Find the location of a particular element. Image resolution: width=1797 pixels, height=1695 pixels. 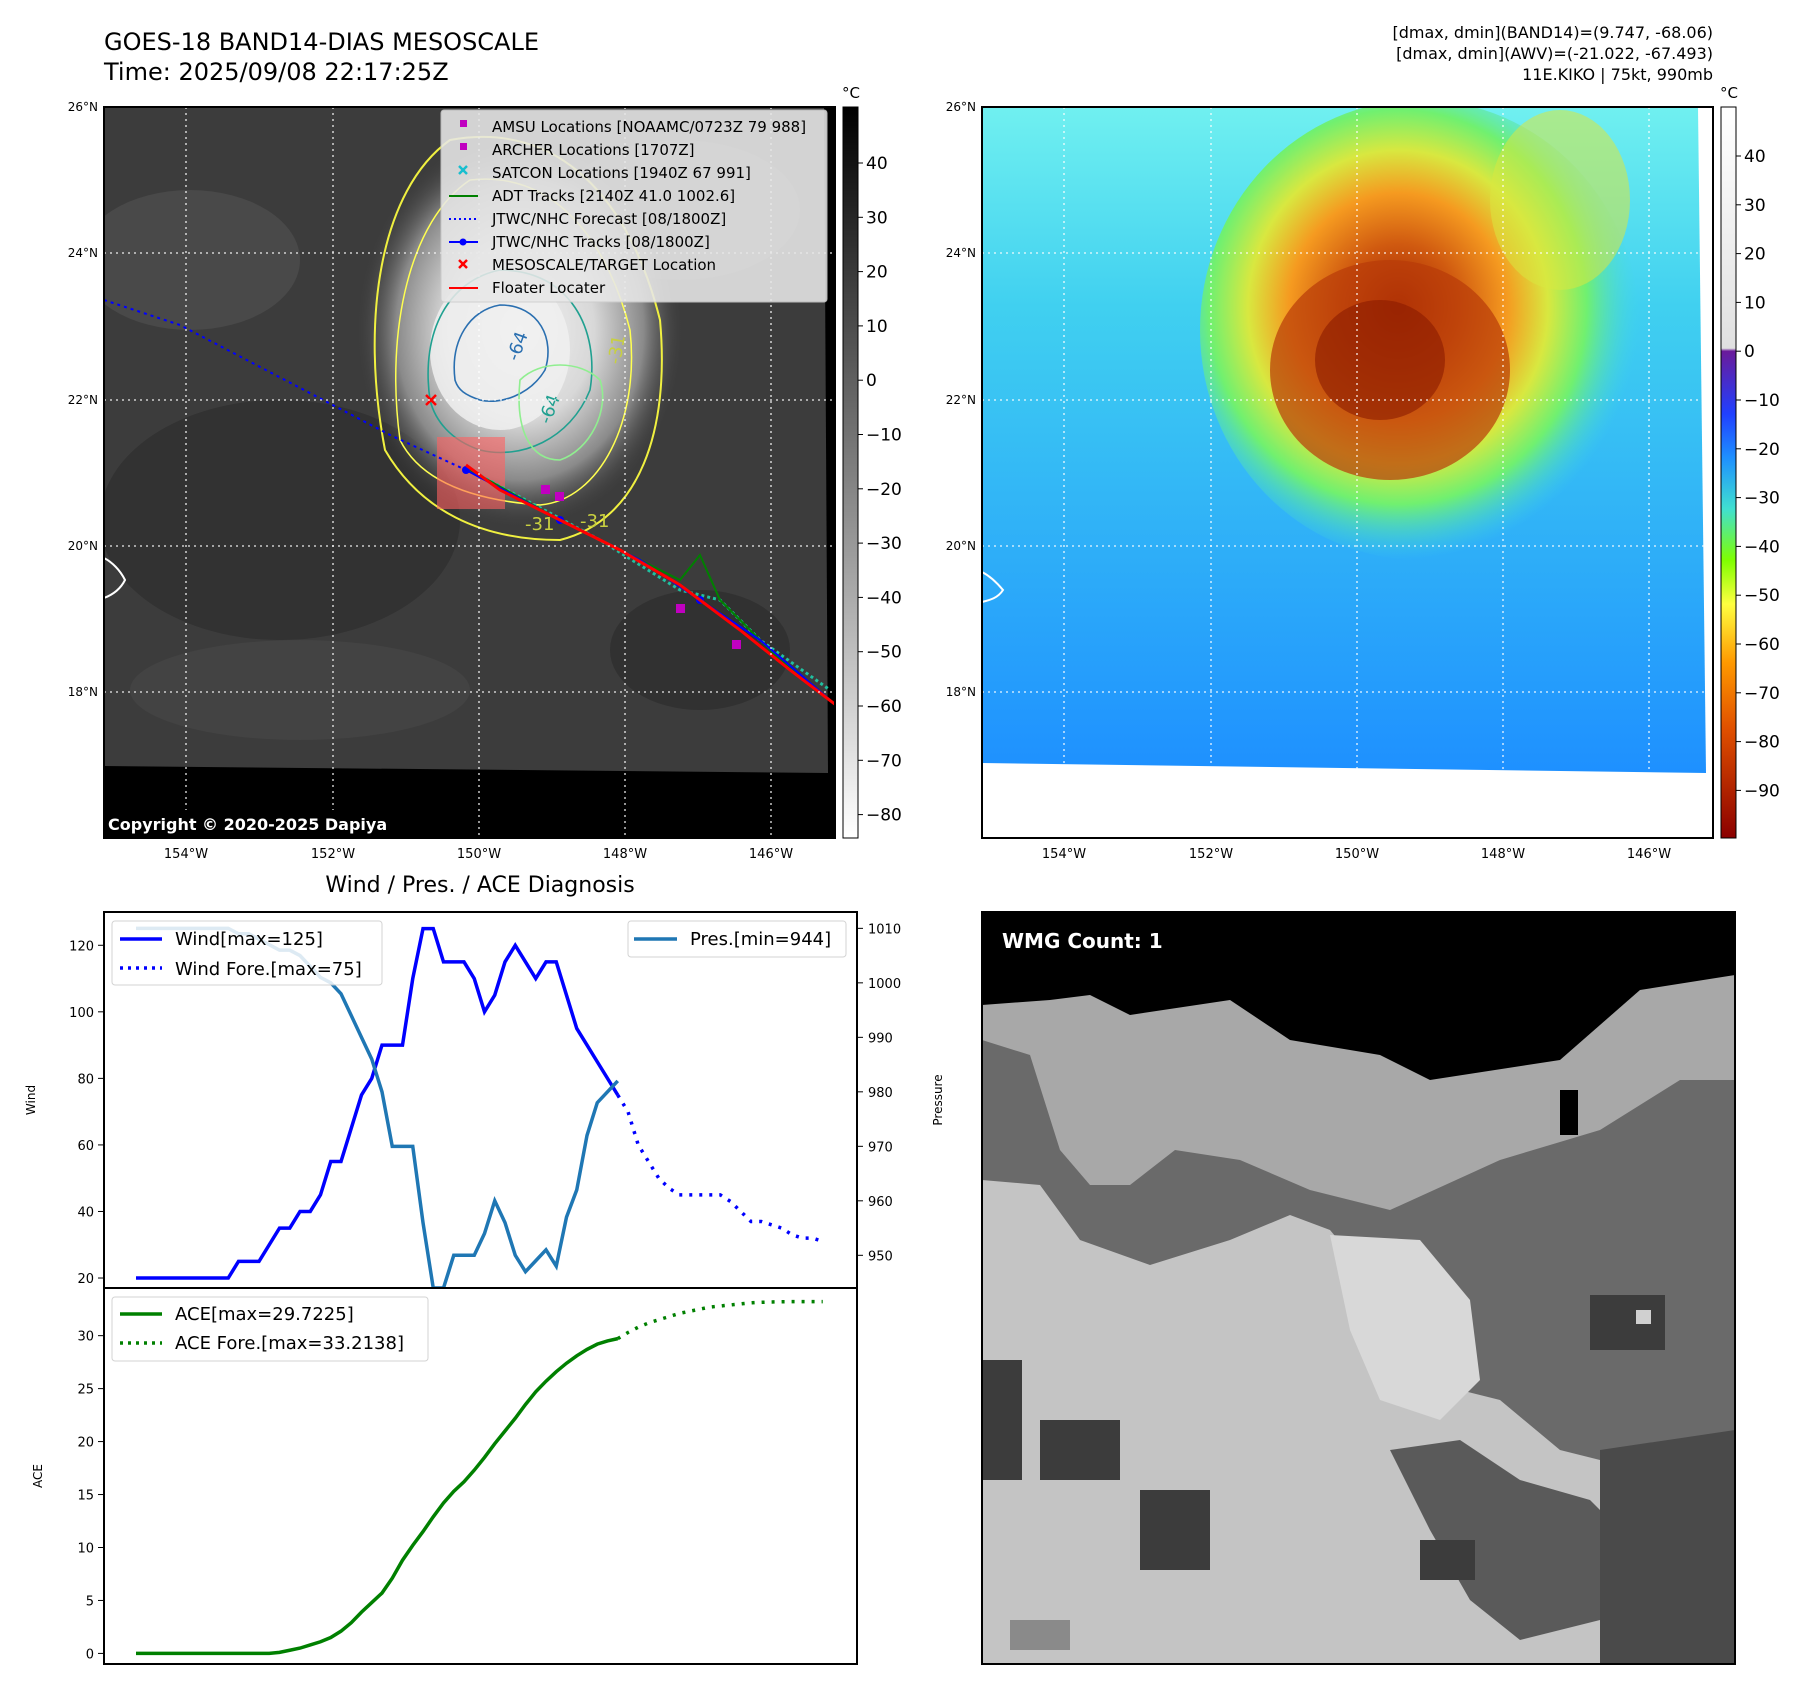

wind-tick-label: 80 is located at coordinates (85, 1079).